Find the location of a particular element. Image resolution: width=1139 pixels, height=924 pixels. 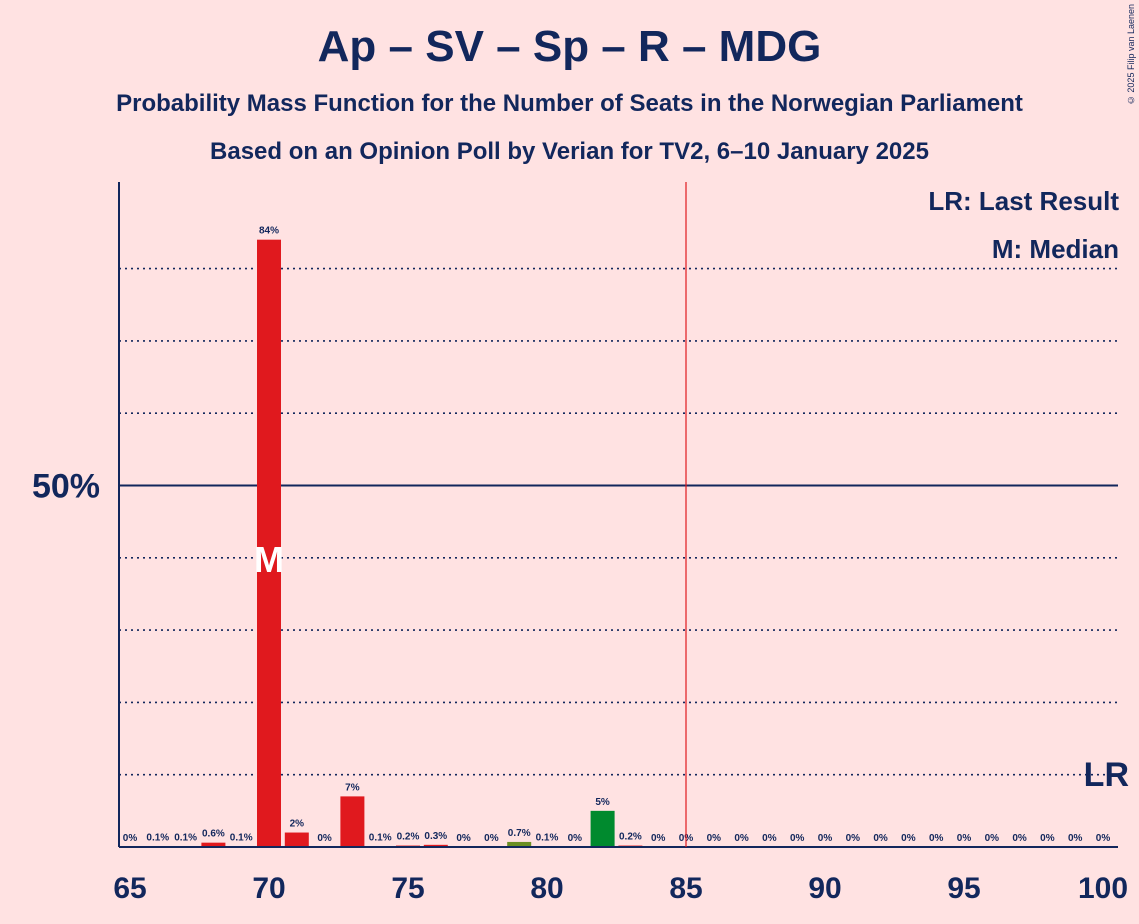

bar-label-seat-94: 0% is located at coordinates (936, 838).